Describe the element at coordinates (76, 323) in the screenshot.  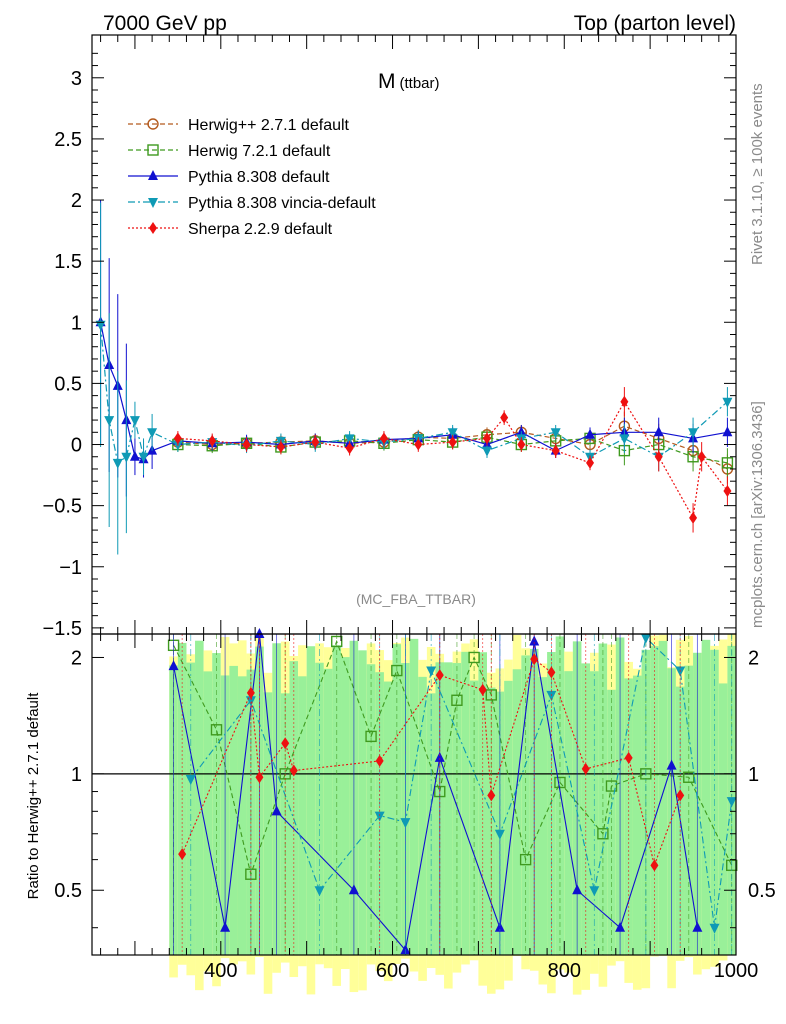
I see `main-y-tick-label: 1` at that location.